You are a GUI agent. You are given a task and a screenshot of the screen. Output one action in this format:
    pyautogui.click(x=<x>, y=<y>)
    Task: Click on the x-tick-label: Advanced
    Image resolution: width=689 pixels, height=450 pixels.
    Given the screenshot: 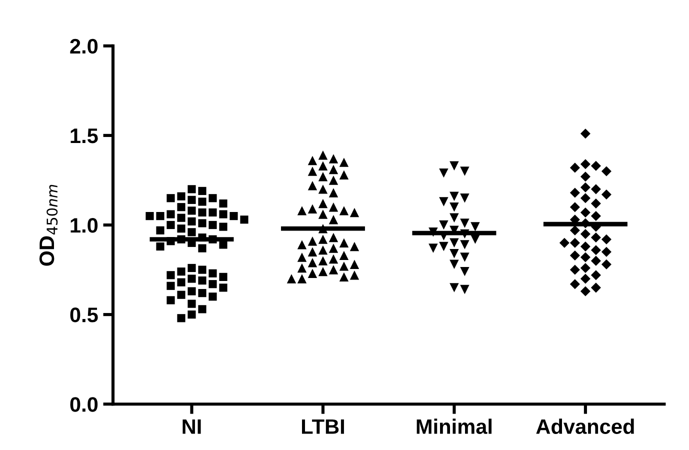 What is the action you would take?
    pyautogui.click(x=585, y=426)
    